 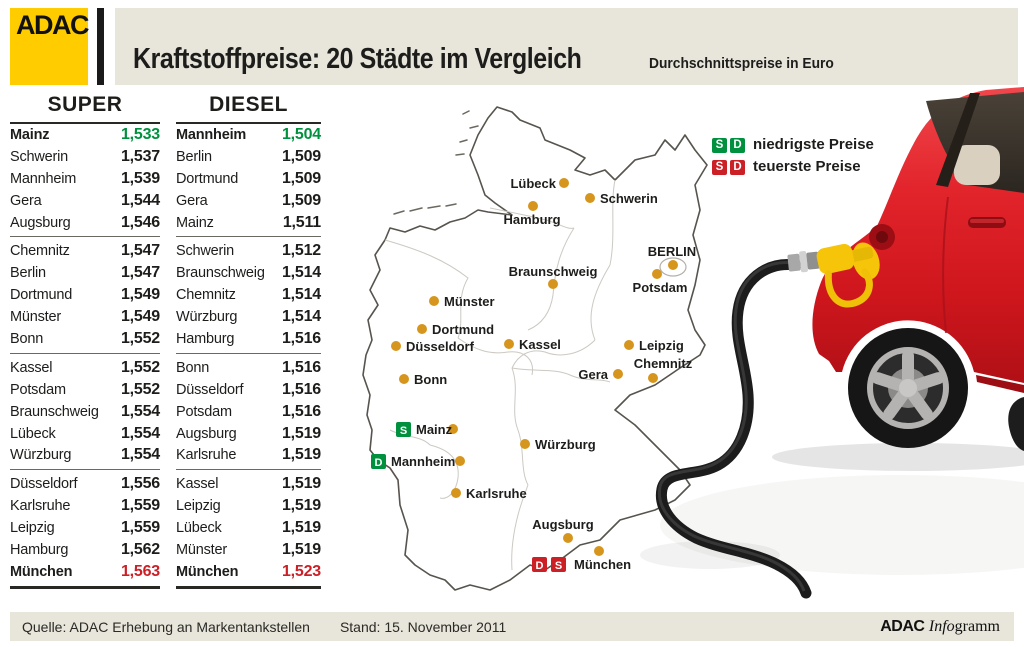 What do you see at coordinates (85, 484) in the screenshot?
I see `table-row: Düsseldorf 1,556` at bounding box center [85, 484].